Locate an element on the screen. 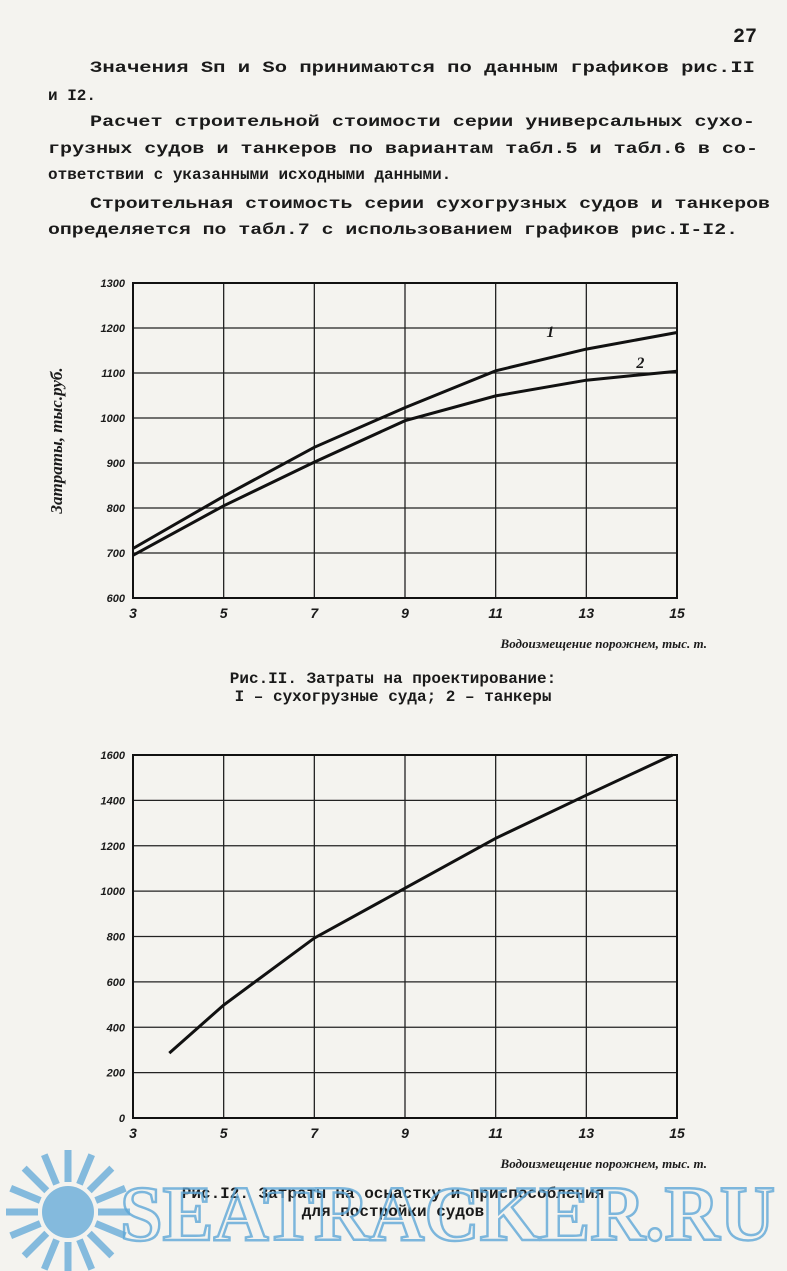 The image size is (787, 1271). caption: для постройки судов is located at coordinates (393, 1212).